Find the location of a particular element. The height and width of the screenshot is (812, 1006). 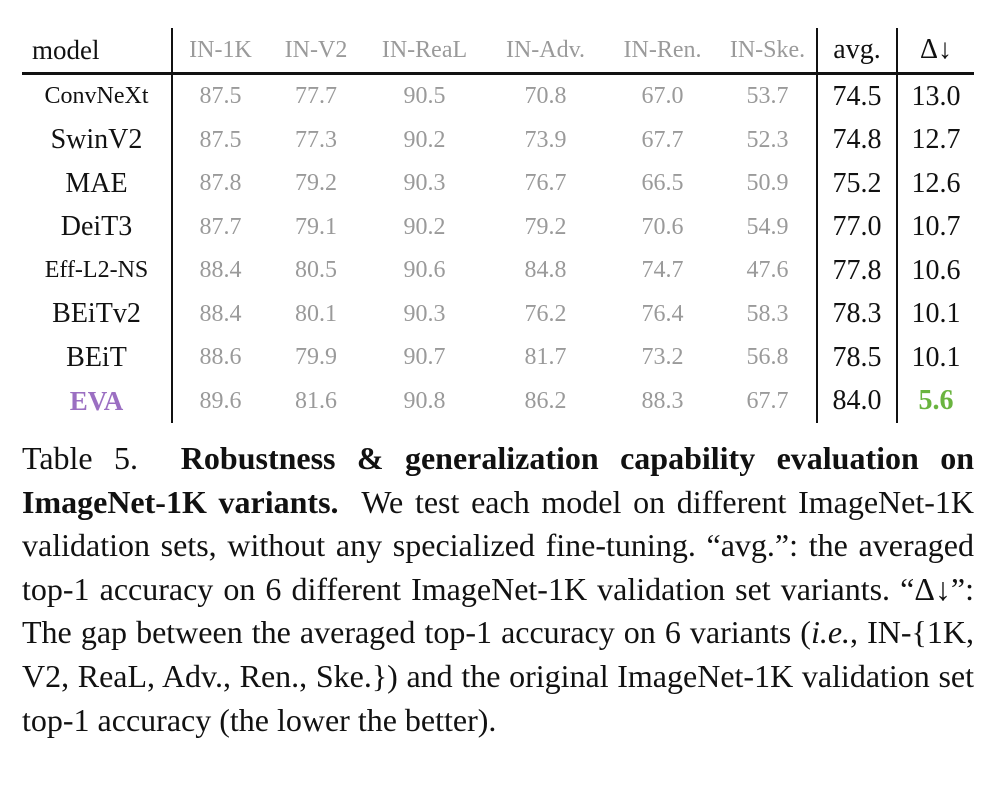

benchmark-value-cell: 56.8 is located at coordinates (767, 357).